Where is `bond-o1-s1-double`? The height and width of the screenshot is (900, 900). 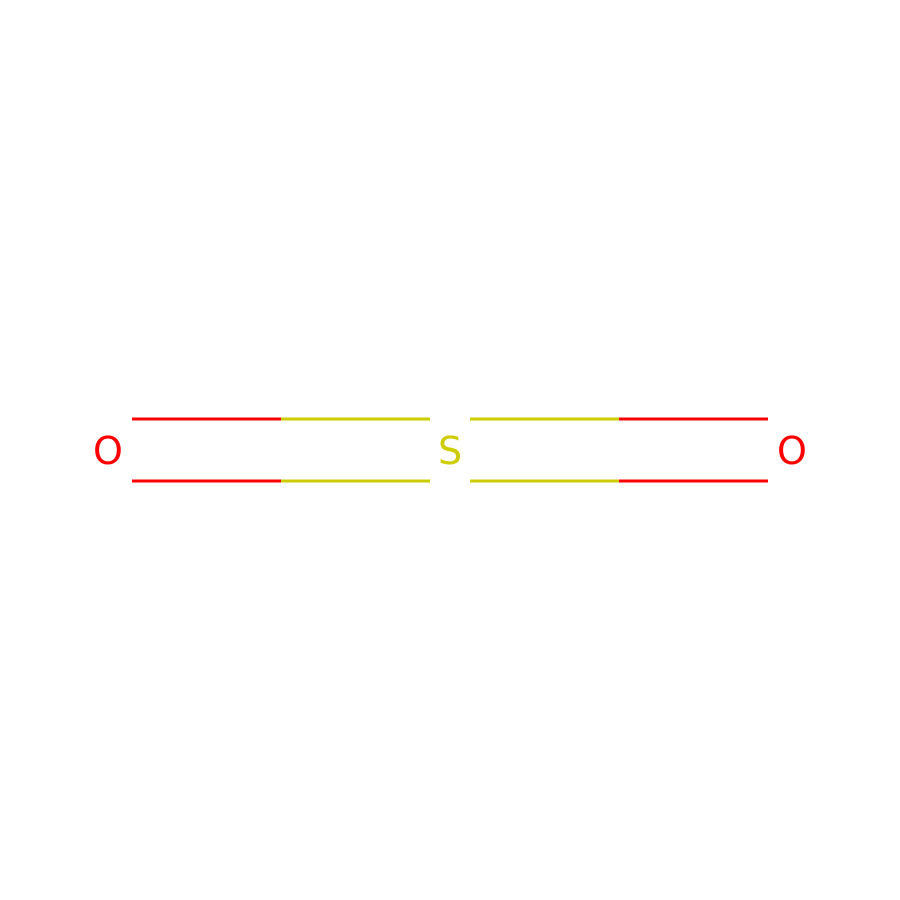 bond-o1-s1-double is located at coordinates (281, 450).